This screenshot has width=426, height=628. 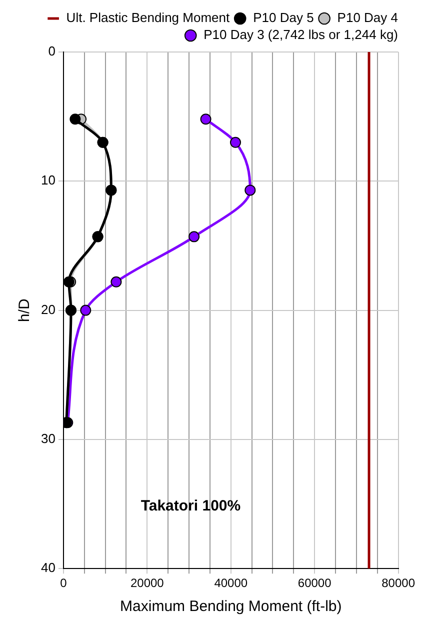 What do you see at coordinates (25, 310) in the screenshot?
I see `y-axis-title: h/D` at bounding box center [25, 310].